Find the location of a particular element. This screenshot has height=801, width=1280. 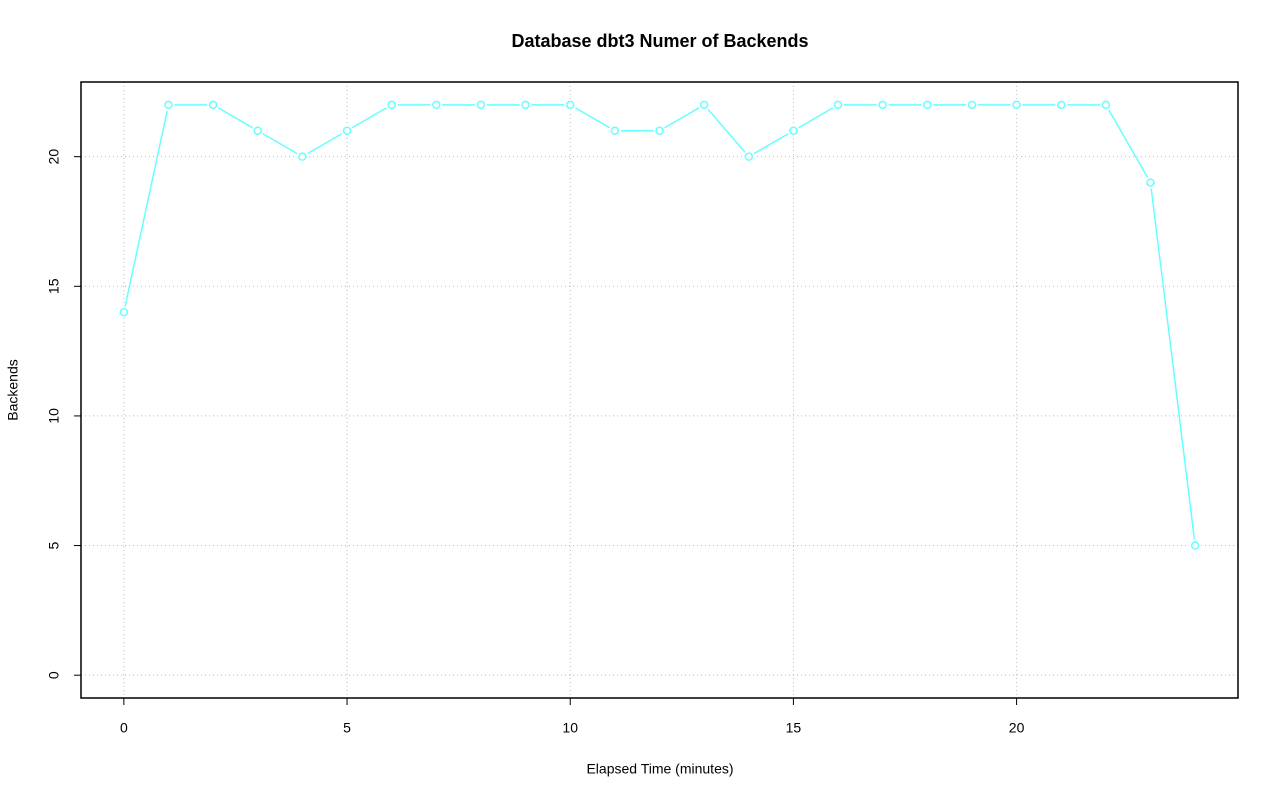

x-tick-label: 0 is located at coordinates (124, 728).